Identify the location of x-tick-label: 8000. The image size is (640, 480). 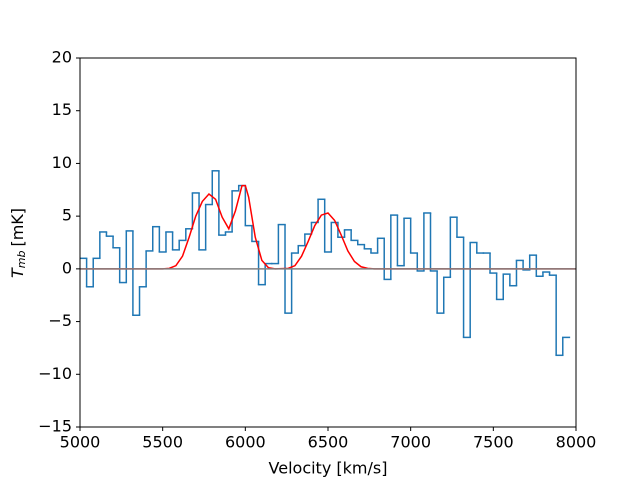
(576, 442).